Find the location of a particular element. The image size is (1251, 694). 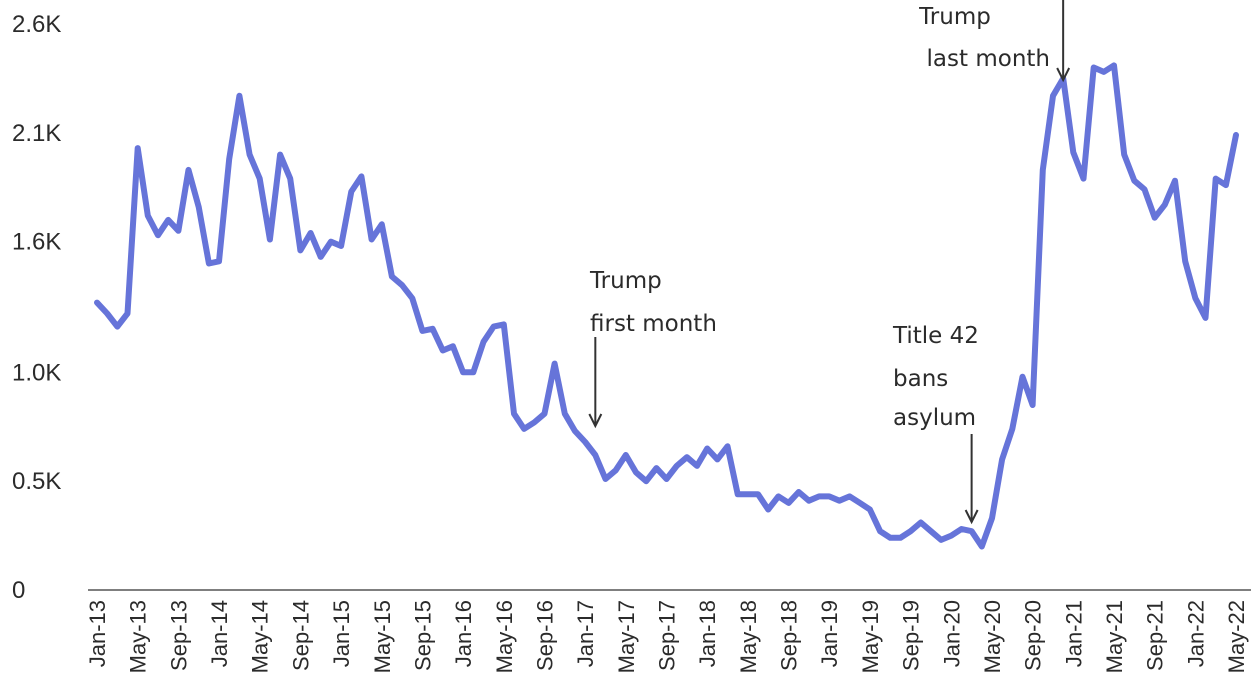

annotation-text: bans is located at coordinates (920, 379).